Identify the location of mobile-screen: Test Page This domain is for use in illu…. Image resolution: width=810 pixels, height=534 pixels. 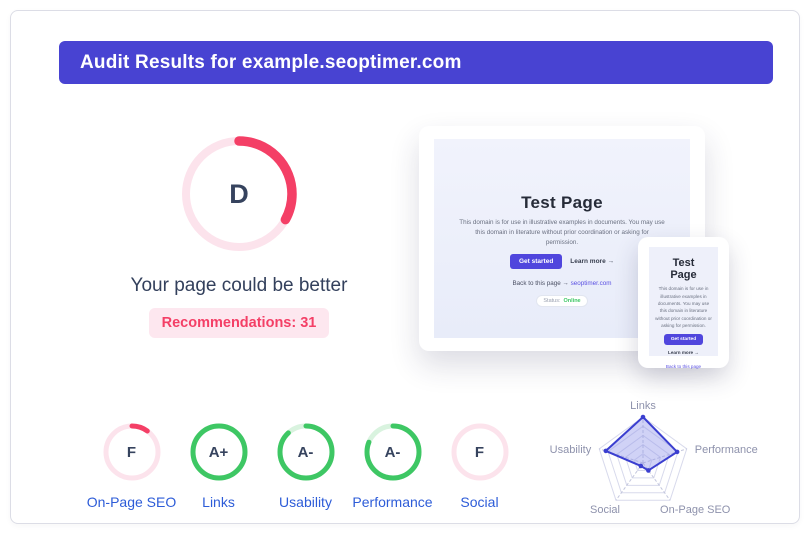
(683, 308).